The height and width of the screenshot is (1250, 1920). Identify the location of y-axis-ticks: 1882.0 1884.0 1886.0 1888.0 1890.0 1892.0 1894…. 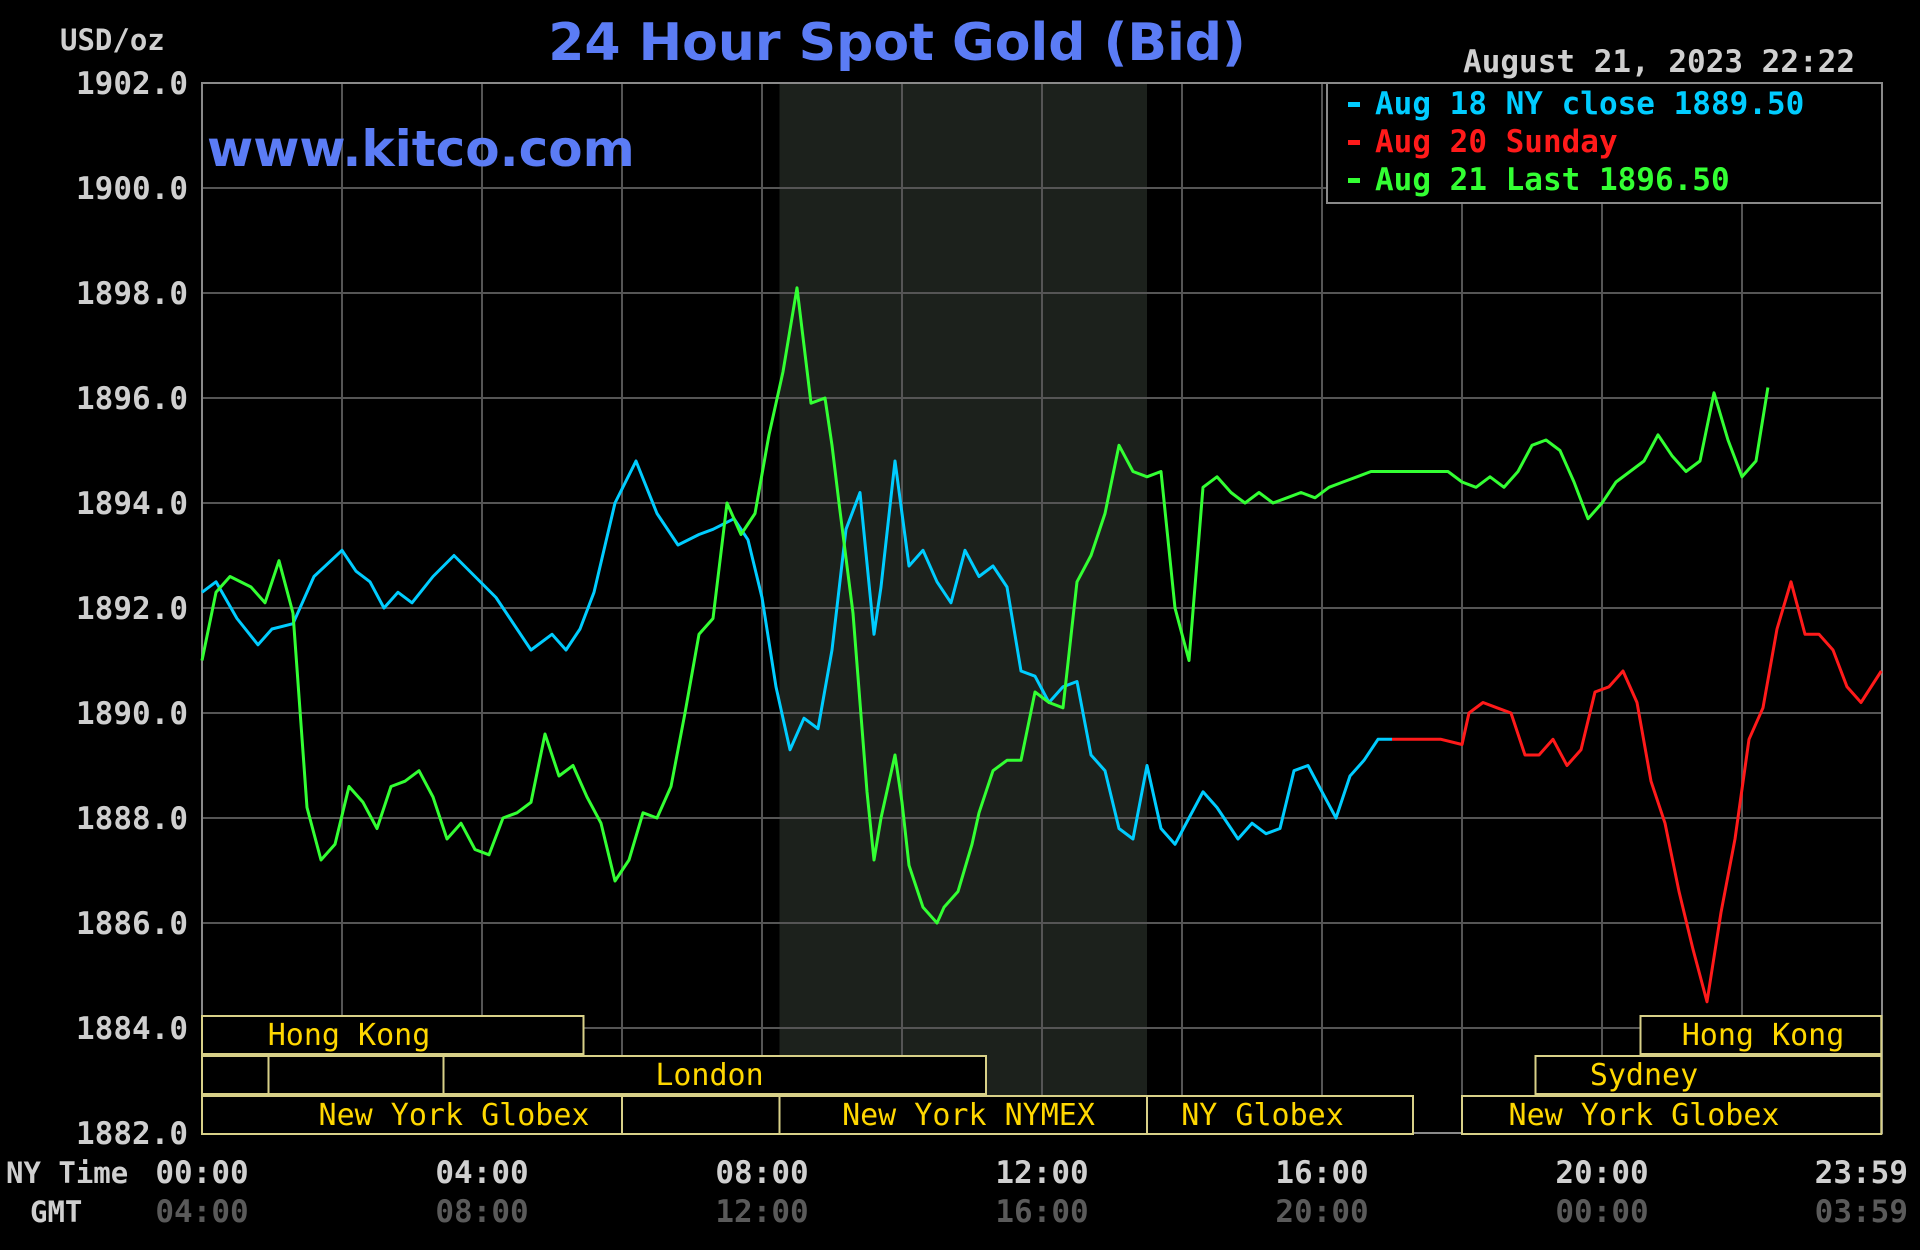
(132, 609).